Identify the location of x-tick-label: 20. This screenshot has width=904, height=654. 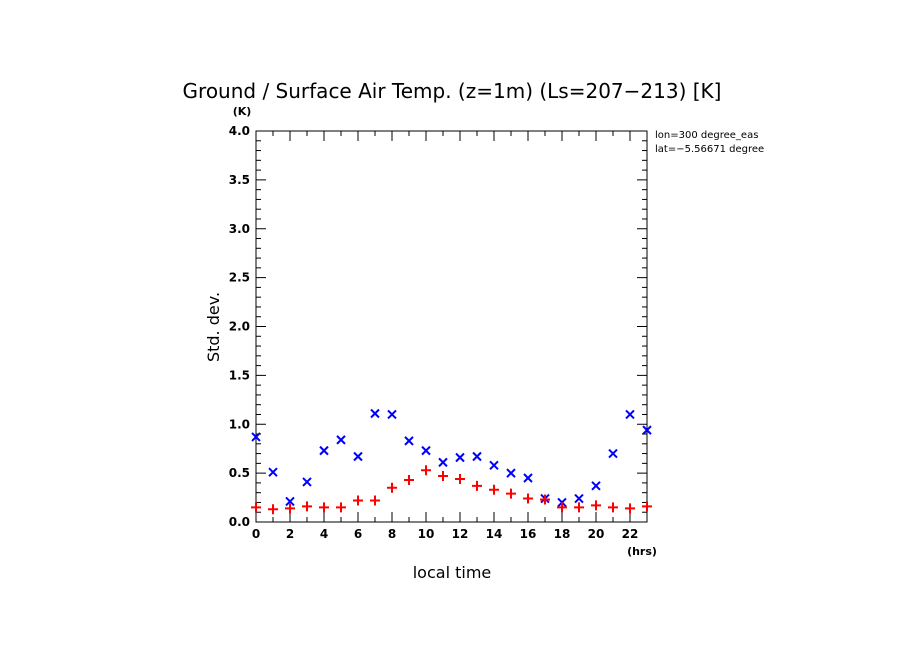
(596, 534).